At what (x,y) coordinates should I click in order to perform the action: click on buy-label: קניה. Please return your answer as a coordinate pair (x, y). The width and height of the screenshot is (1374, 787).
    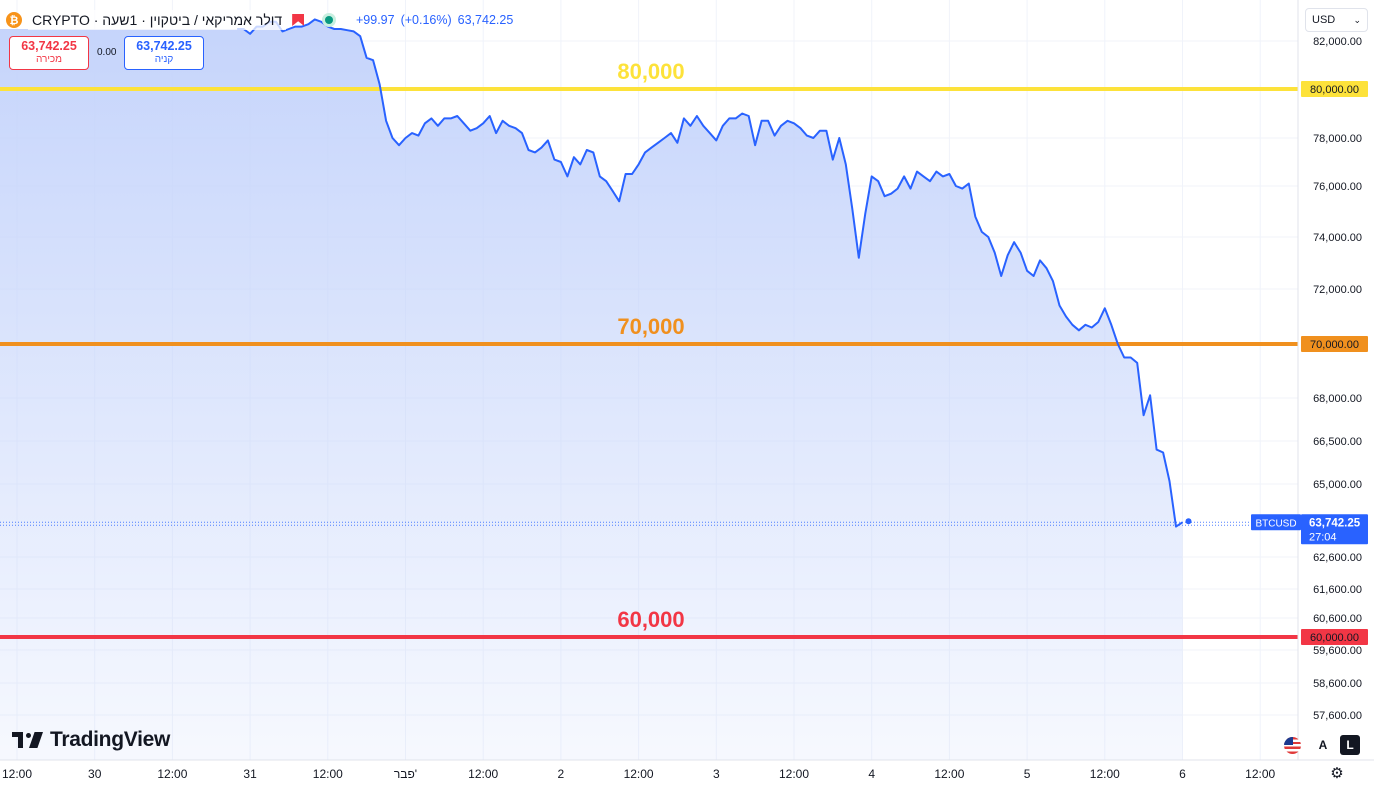
    Looking at the image, I should click on (164, 59).